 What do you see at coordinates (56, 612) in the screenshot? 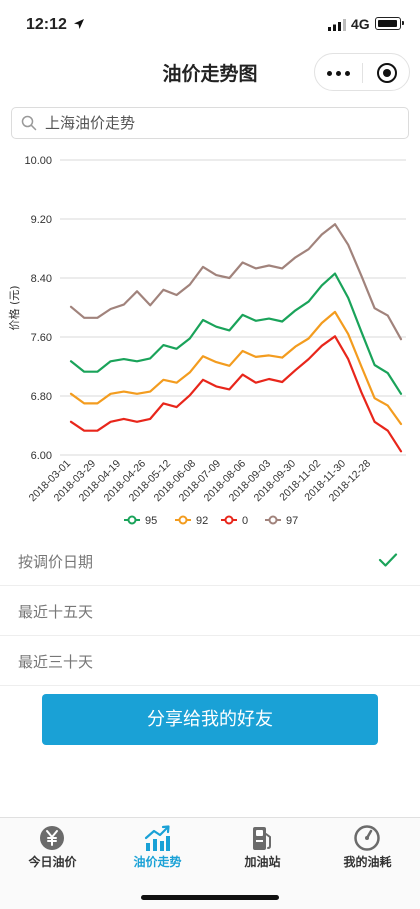
I see `option-label: 最近十五天` at bounding box center [56, 612].